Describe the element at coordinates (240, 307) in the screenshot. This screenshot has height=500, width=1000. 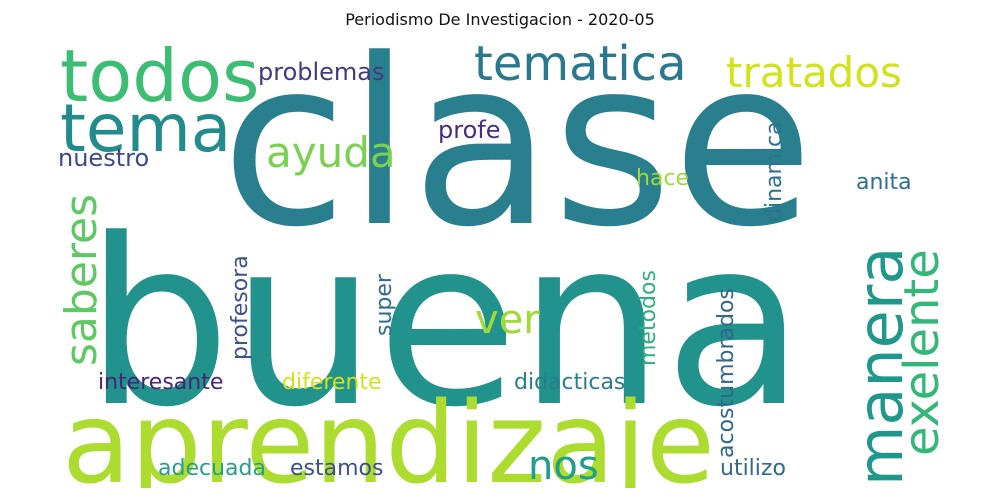
I see `word-profesora: profesora` at that location.